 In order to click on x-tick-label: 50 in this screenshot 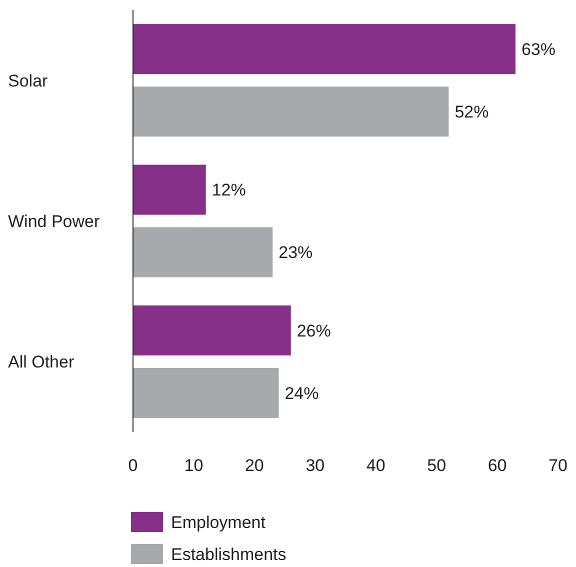, I will do `click(436, 466)`.